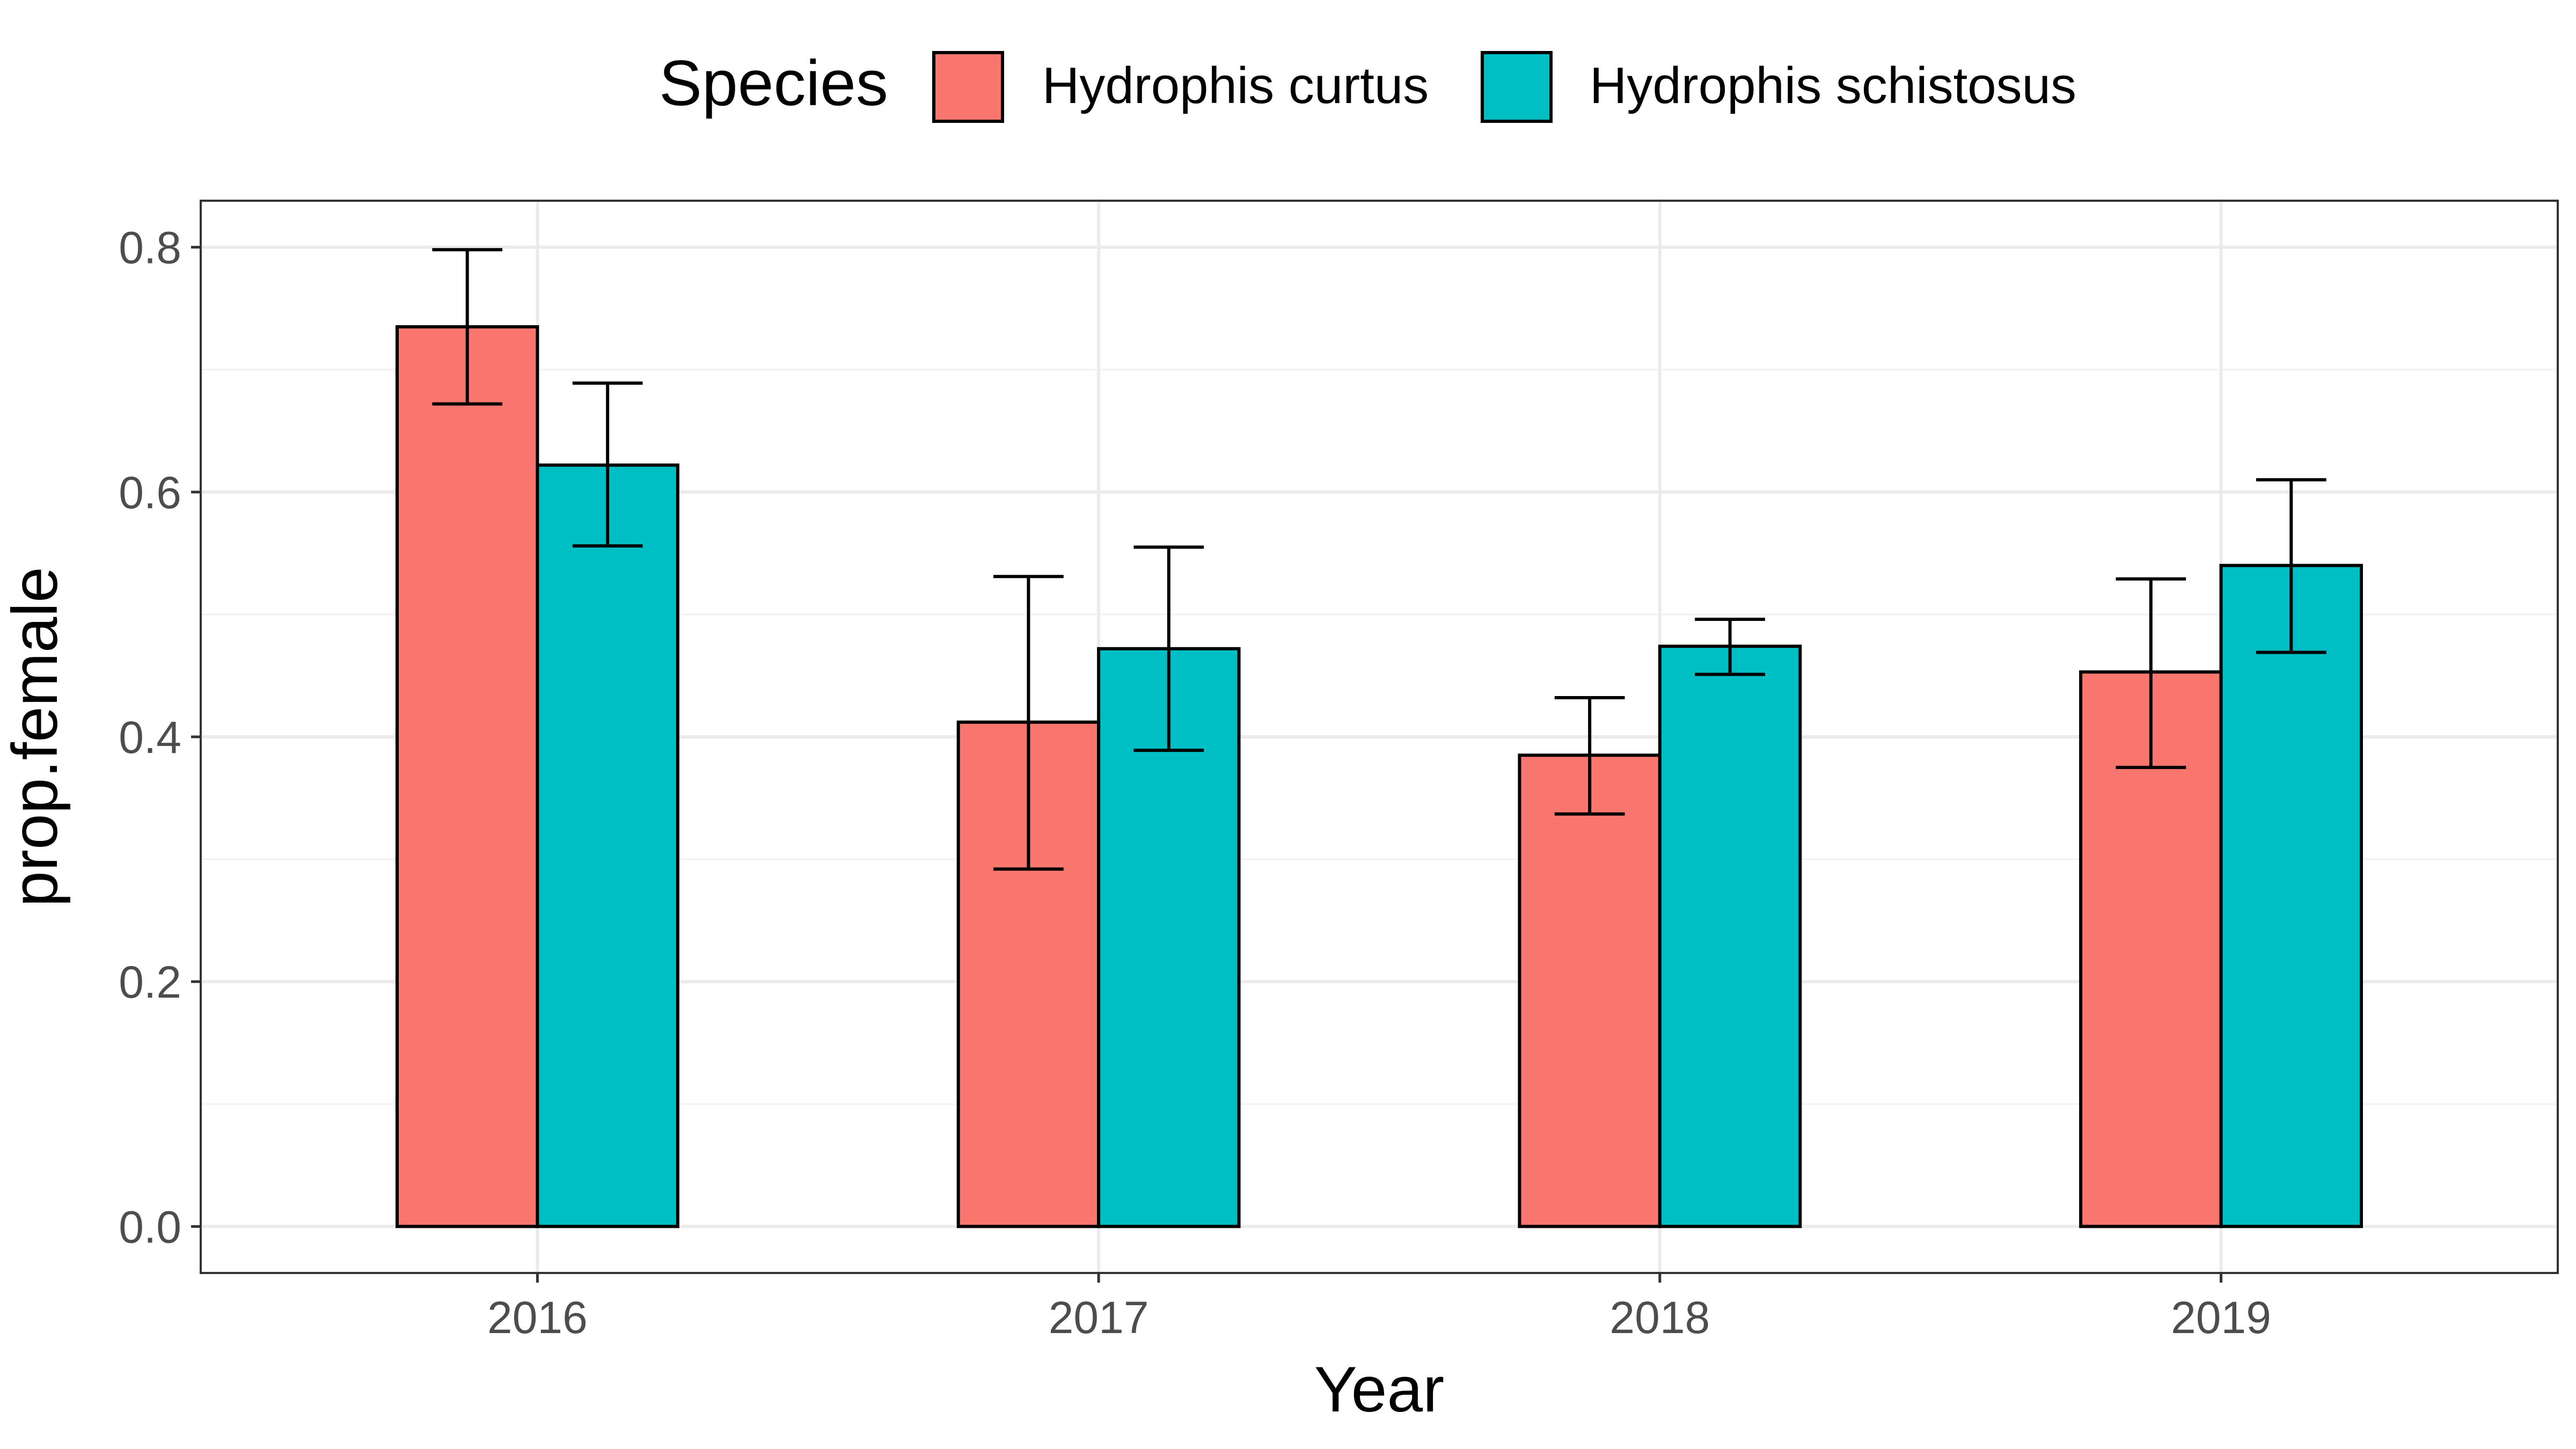 This screenshot has height=1449, width=2576. I want to click on errorbar-hydrophis-schistosus-2017, so click(1168, 648).